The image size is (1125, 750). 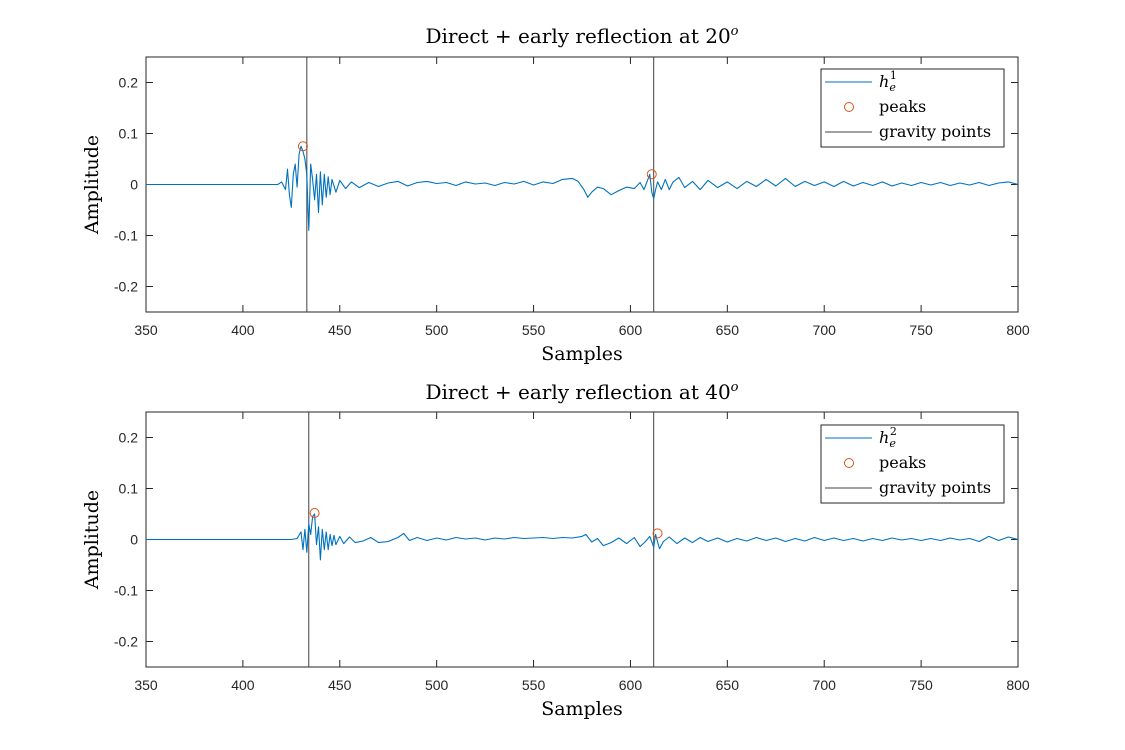 I want to click on title-main: Direct + early reflection at 20, so click(x=578, y=36).